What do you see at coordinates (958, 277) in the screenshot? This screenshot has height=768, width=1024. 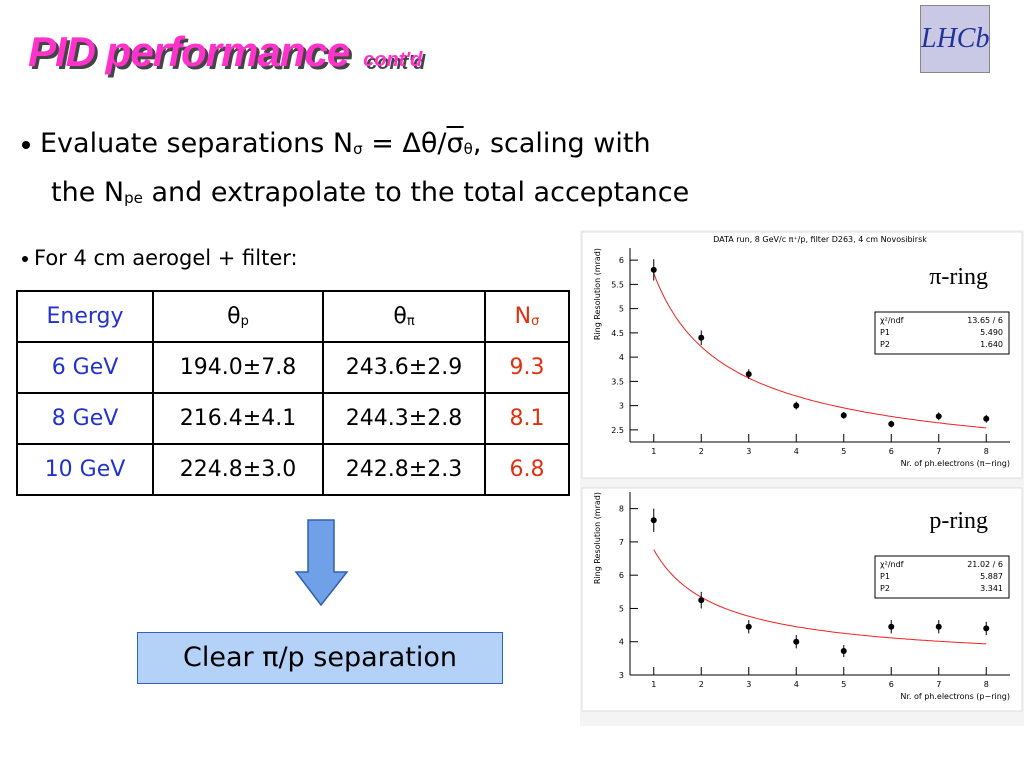 I see `ring-label: π-ring` at bounding box center [958, 277].